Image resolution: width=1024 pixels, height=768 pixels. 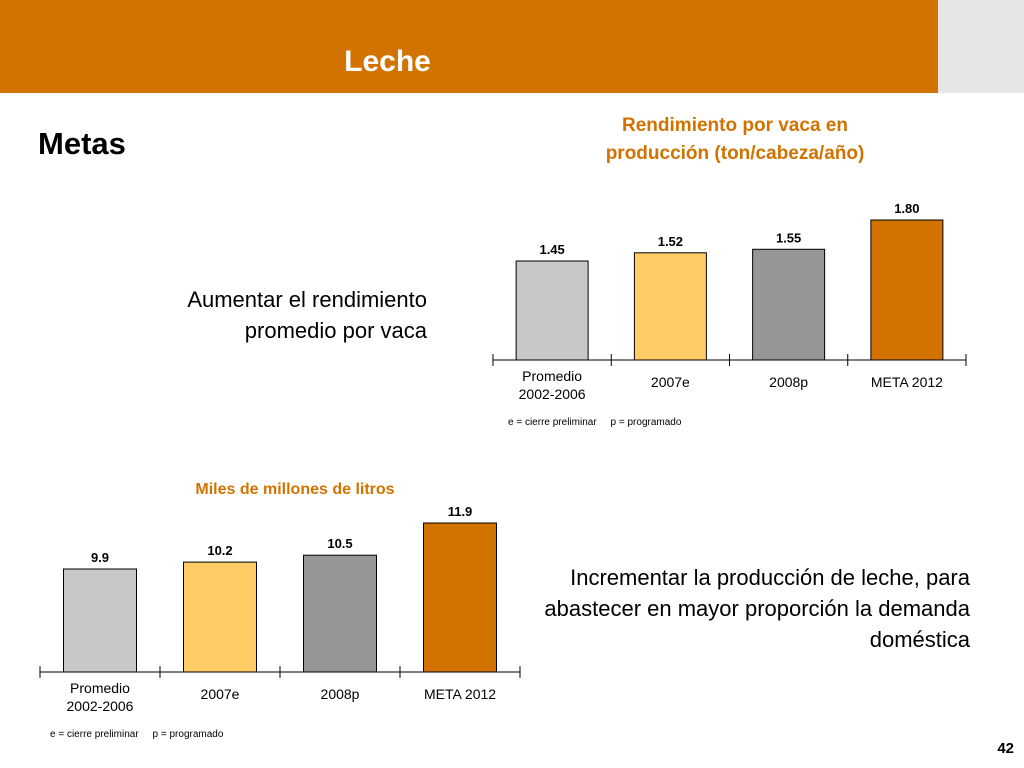 What do you see at coordinates (906, 208) in the screenshot?
I see `data-label: 1.80` at bounding box center [906, 208].